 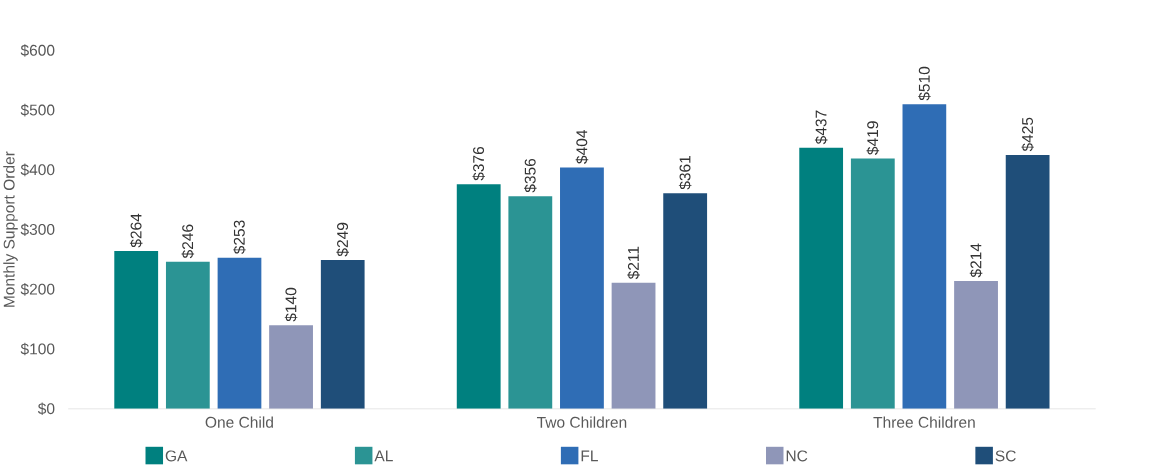 I want to click on x-tick-label: Three Children, so click(x=924, y=422).